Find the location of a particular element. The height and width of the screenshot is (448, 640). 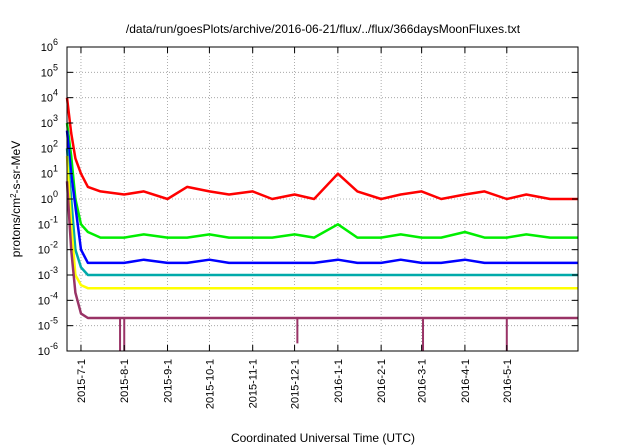

y-tick-exponent: 4 is located at coordinates (55, 93).